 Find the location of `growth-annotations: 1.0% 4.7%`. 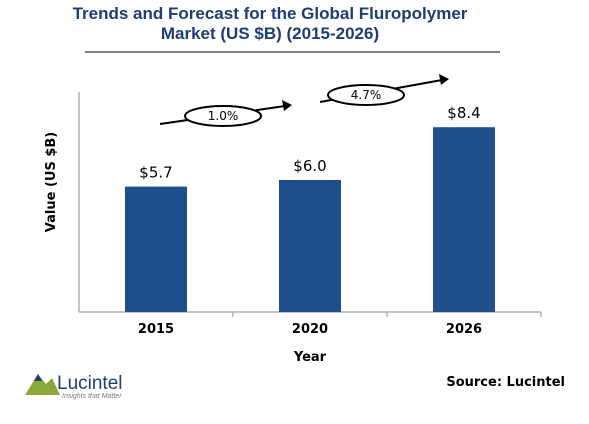

growth-annotations: 1.0% 4.7% is located at coordinates (304, 100).